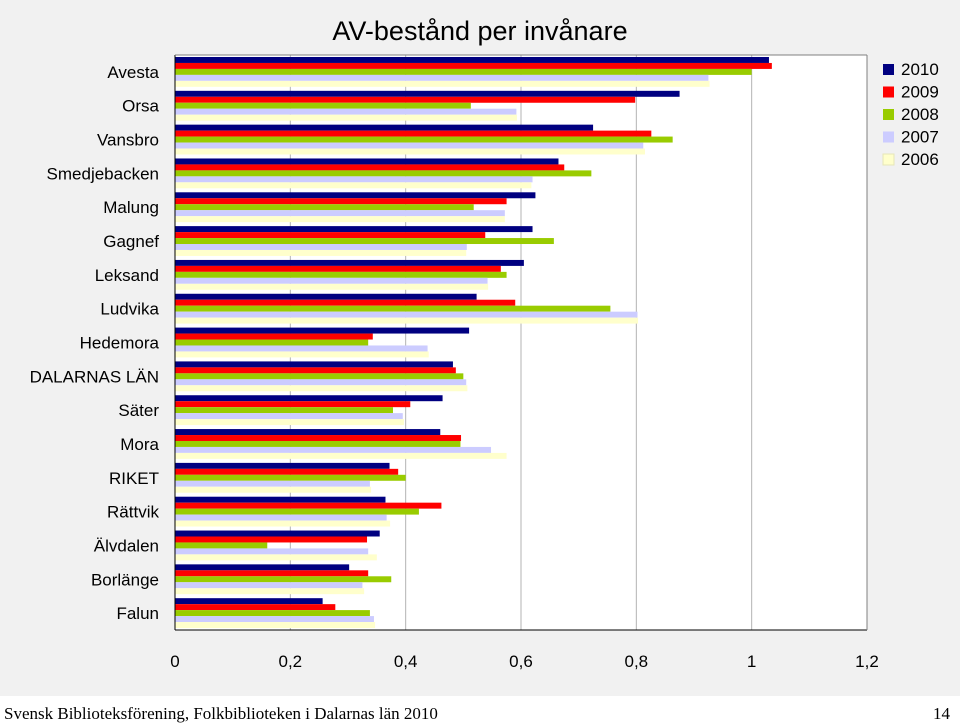 The width and height of the screenshot is (960, 725). I want to click on category-label: Avesta, so click(133, 72).